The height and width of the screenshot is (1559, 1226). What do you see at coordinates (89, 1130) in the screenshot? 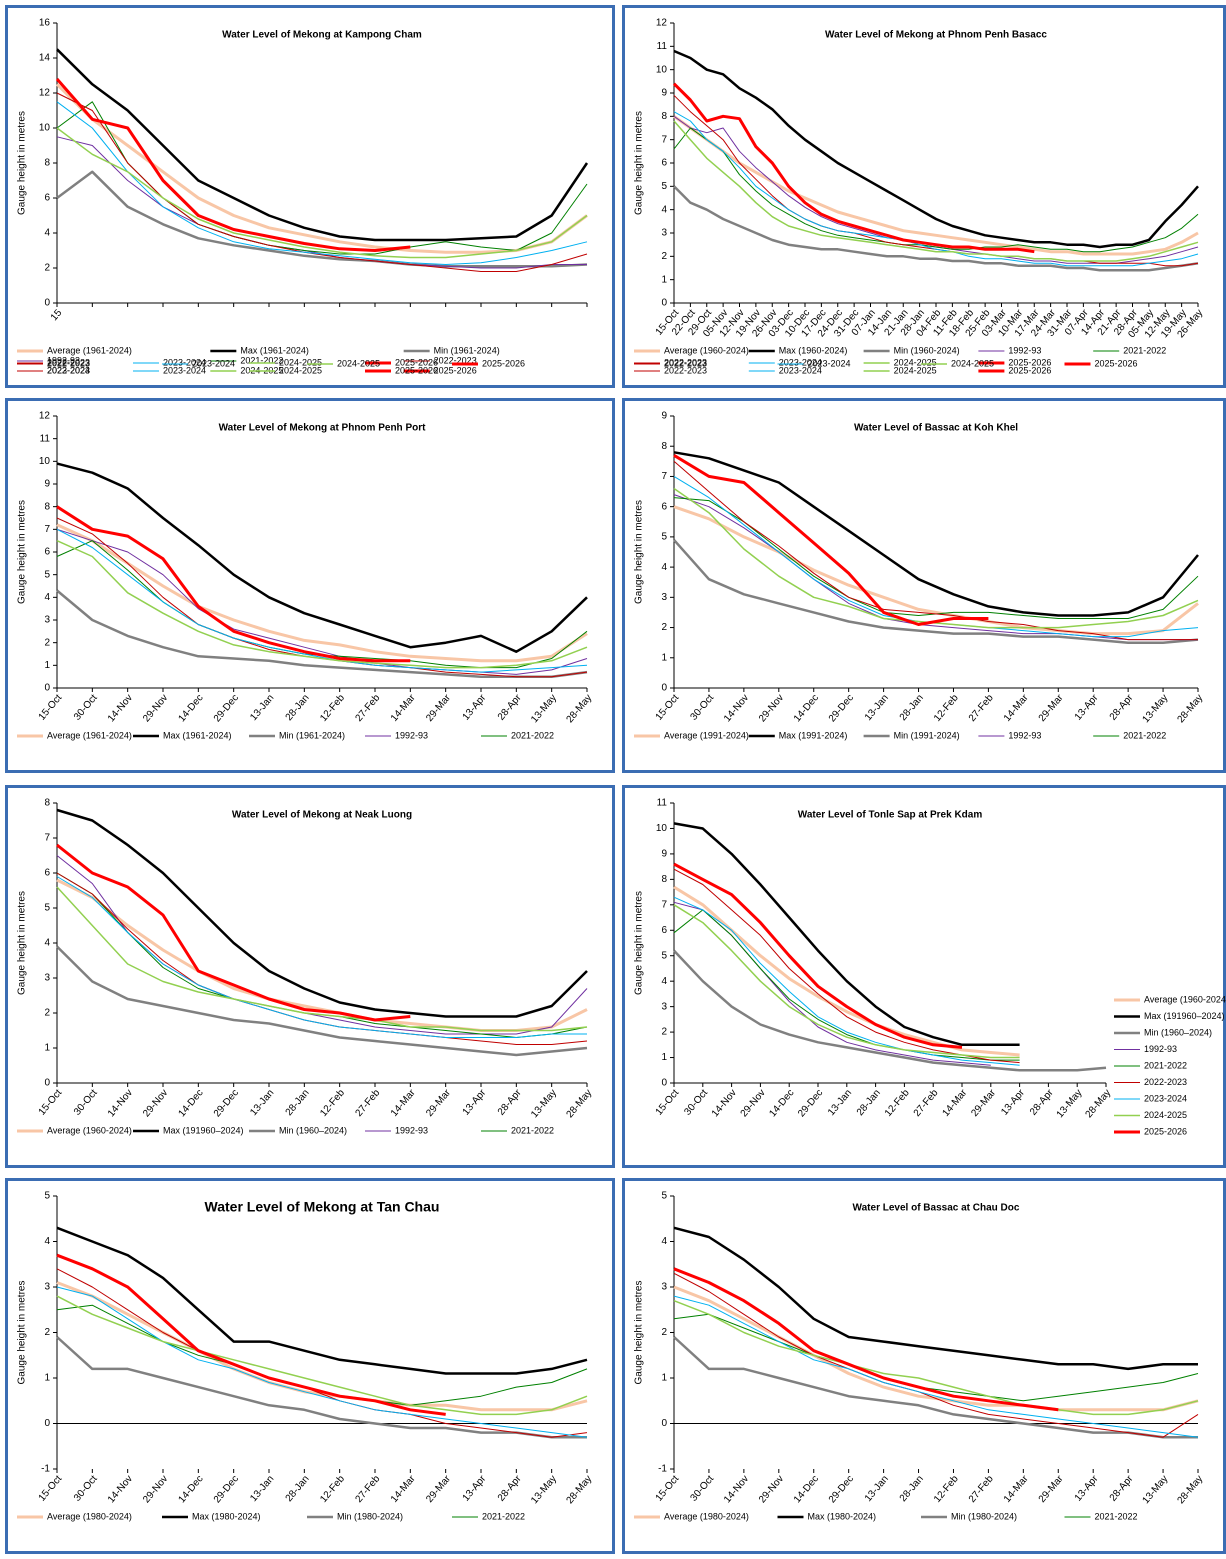
I see `legend-label: Average (1960-2024)` at bounding box center [89, 1130].